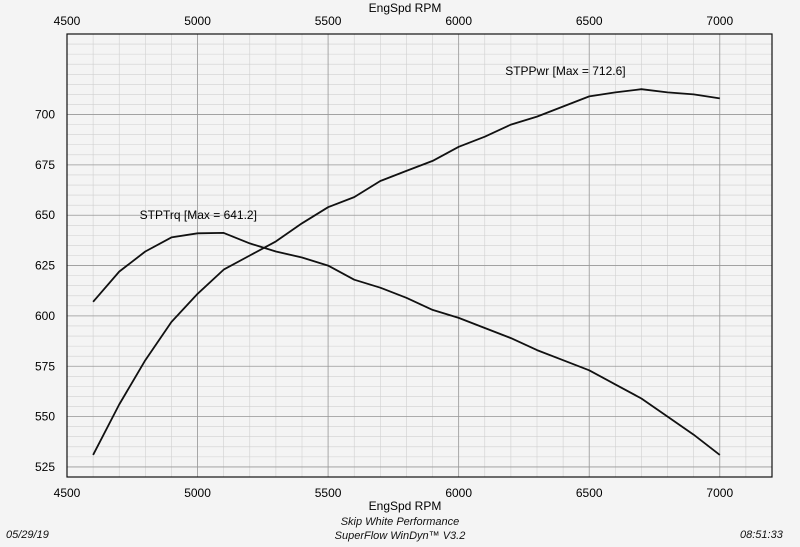 The image size is (800, 547). What do you see at coordinates (45, 417) in the screenshot?
I see `y-tick-label: 550` at bounding box center [45, 417].